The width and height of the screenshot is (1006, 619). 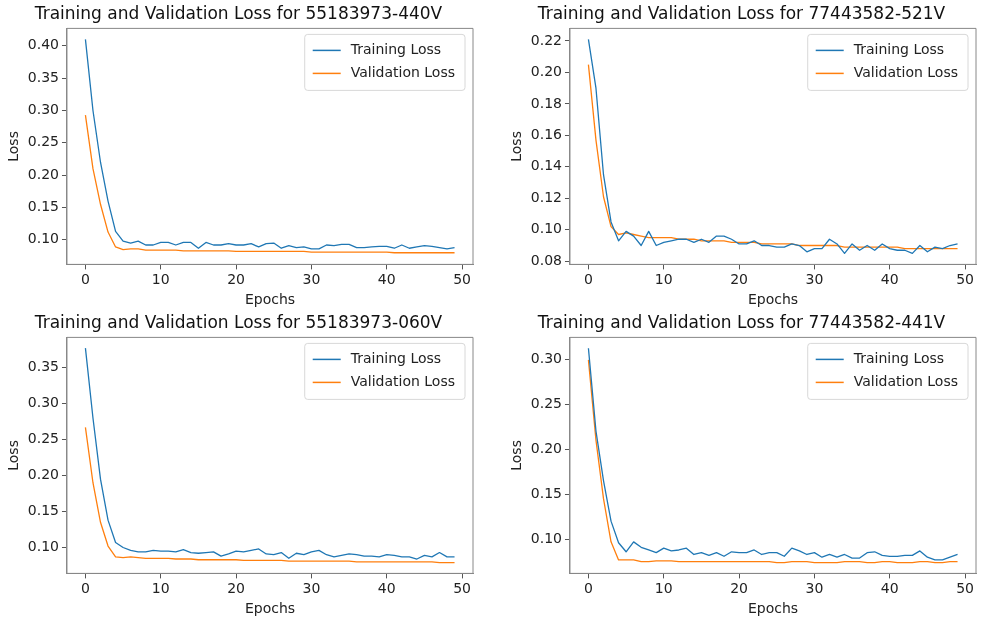 I want to click on y-tick-label: 0.18, so click(x=546, y=102).